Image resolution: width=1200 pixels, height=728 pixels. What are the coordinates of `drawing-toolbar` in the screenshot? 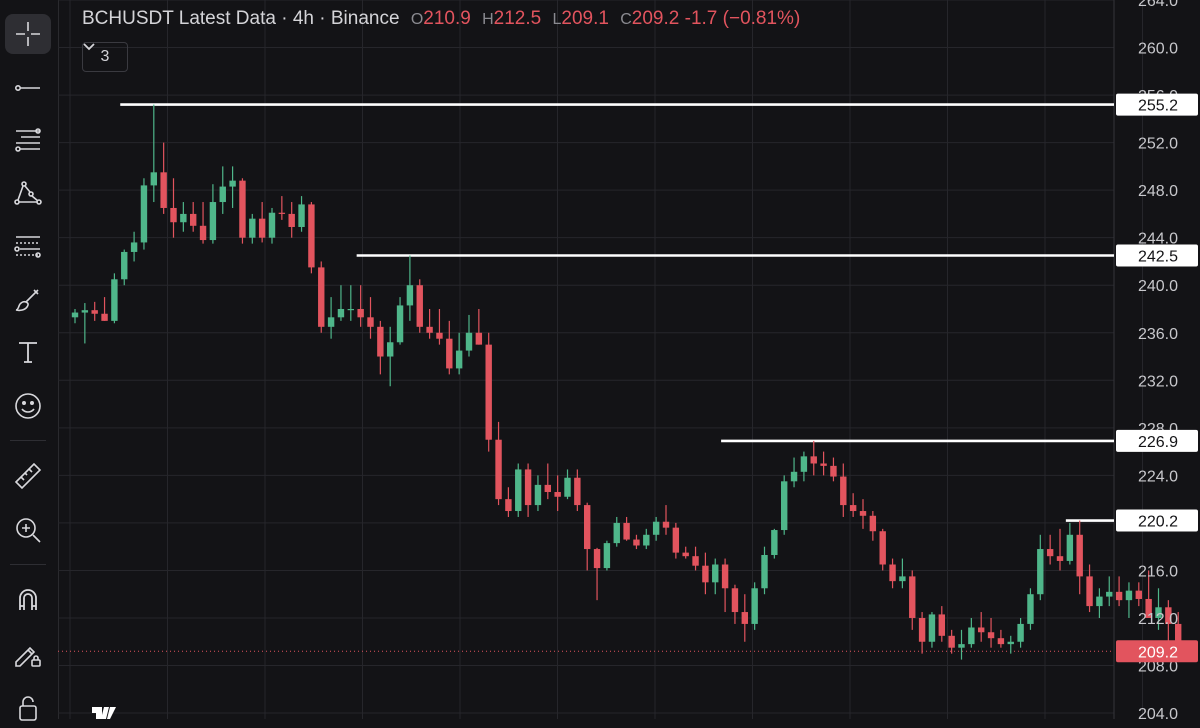 It's located at (29, 360).